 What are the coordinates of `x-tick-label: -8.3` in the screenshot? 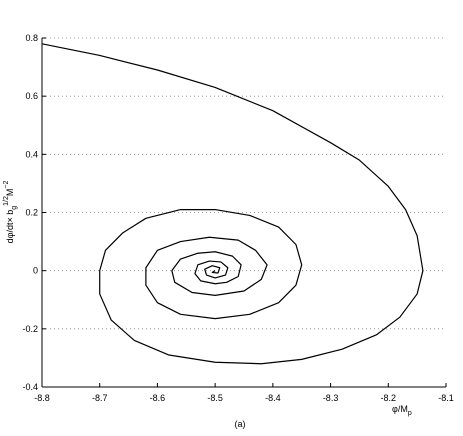 It's located at (331, 398).